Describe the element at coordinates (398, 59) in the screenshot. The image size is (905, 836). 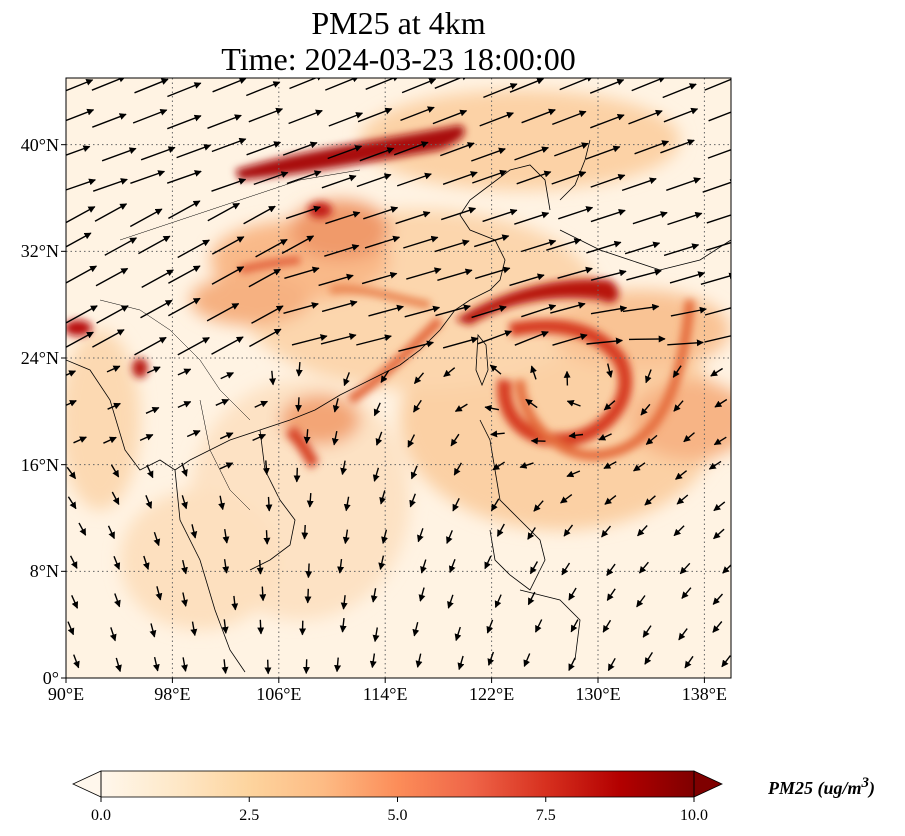
I see `title-line-2: Time: 2024-03-23 18:00:00` at that location.